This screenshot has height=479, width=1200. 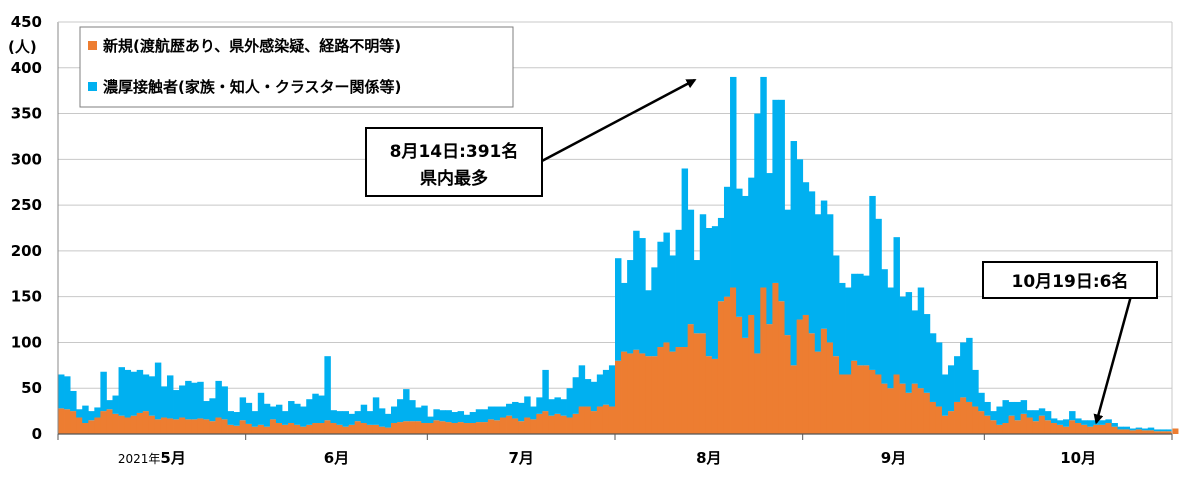 I want to click on y-tick-label: 350, so click(x=26, y=114).